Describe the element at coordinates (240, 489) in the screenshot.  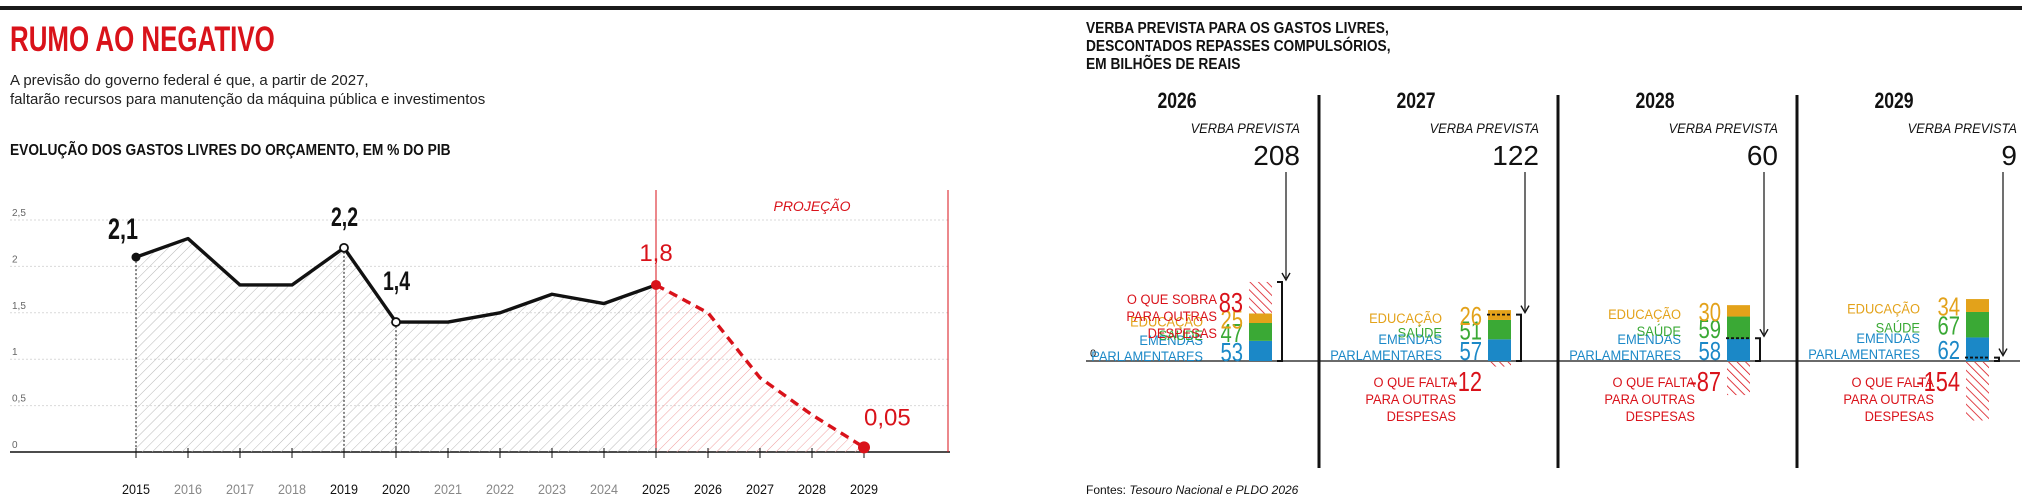
I see `x-tick-label: 2017` at that location.